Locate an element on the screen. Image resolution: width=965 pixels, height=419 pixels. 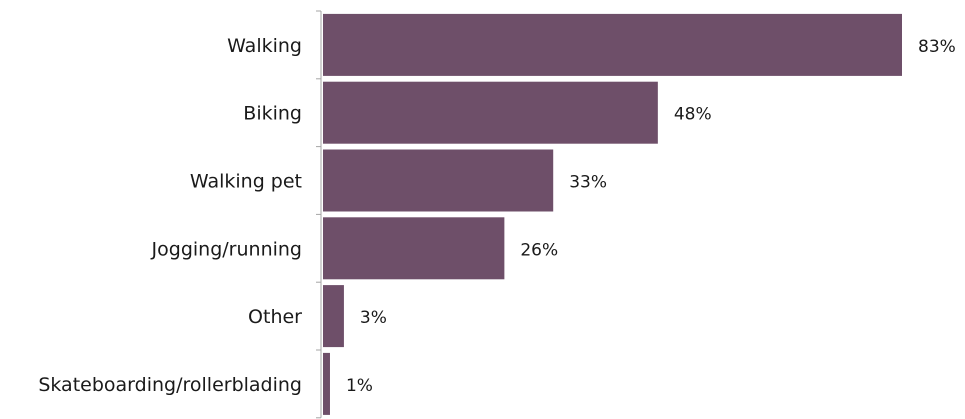
data-label: 48% is located at coordinates (693, 115).